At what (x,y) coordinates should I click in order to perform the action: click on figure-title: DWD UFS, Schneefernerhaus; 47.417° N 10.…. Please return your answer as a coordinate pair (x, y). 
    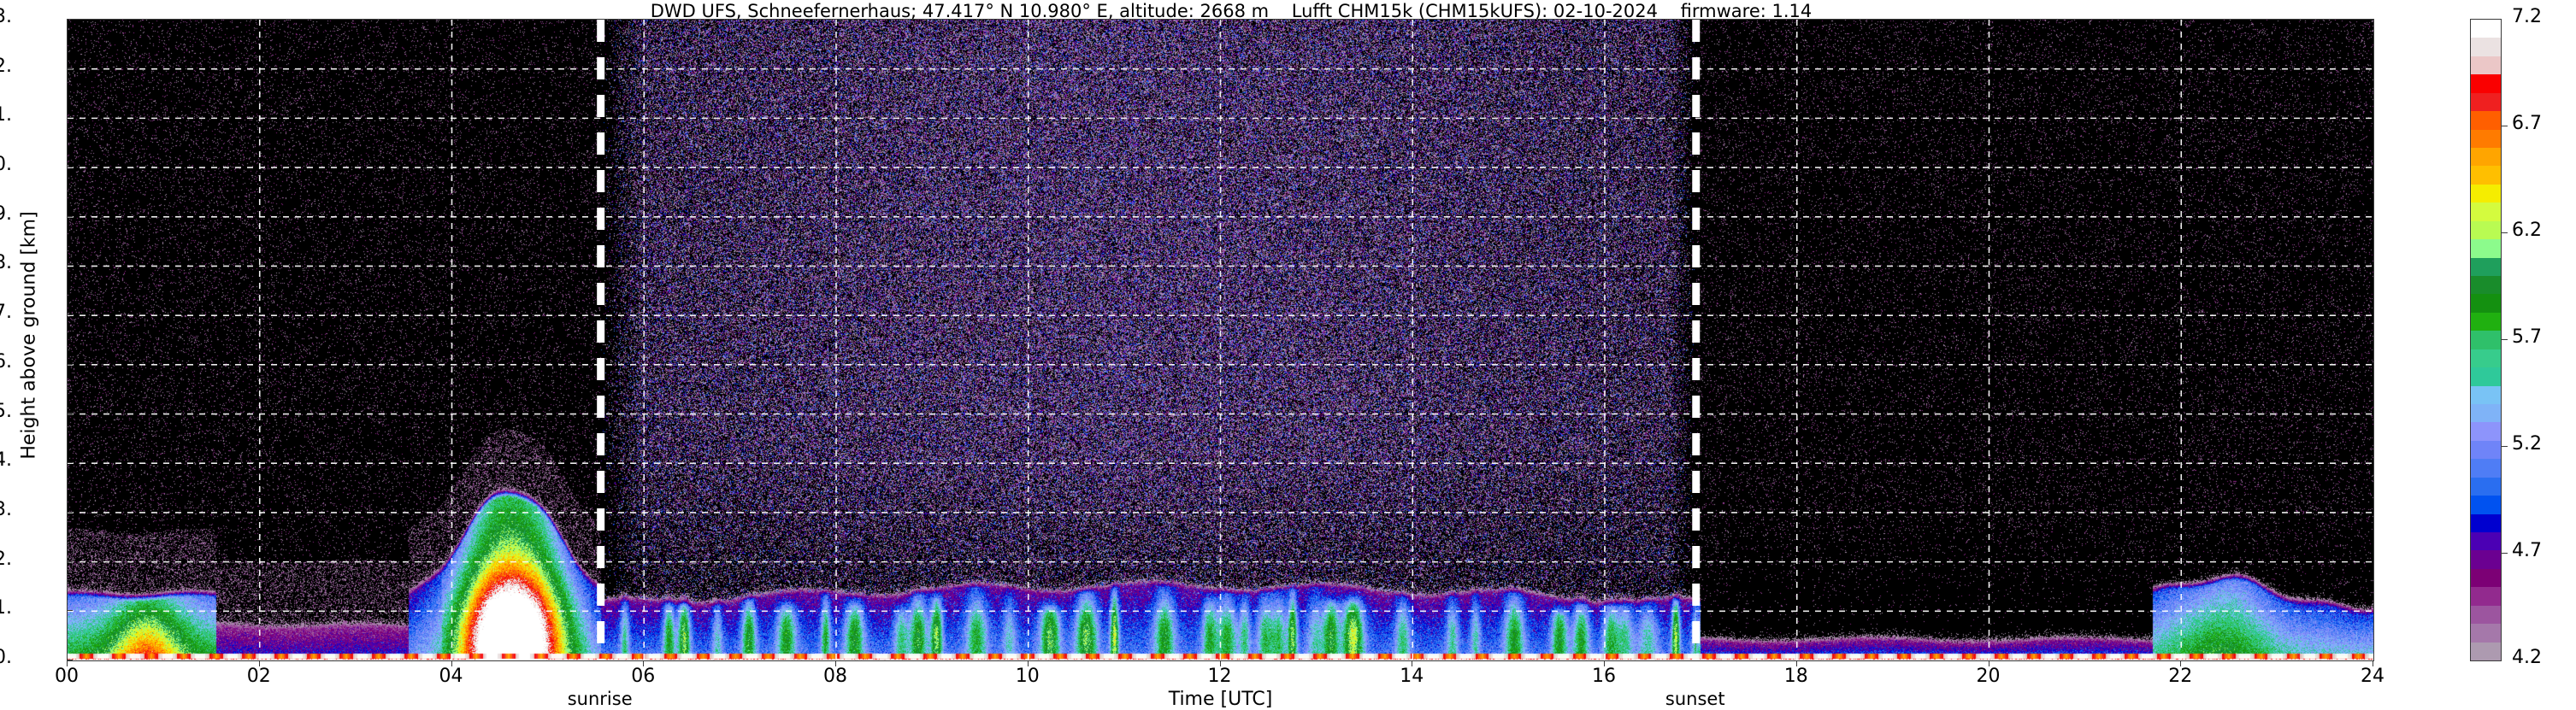
    Looking at the image, I should click on (1231, 11).